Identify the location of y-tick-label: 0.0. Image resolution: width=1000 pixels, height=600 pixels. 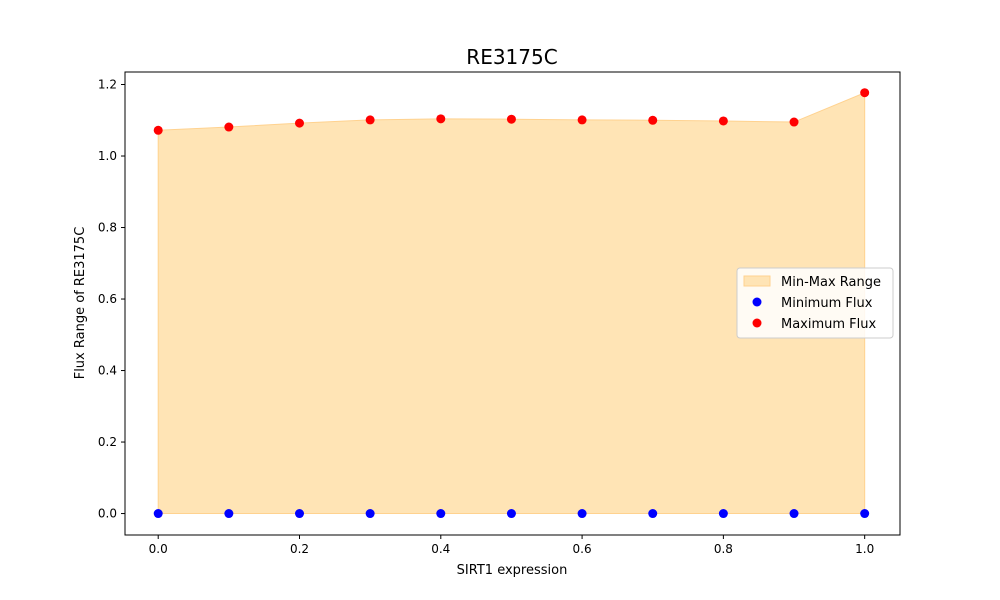
(107, 514).